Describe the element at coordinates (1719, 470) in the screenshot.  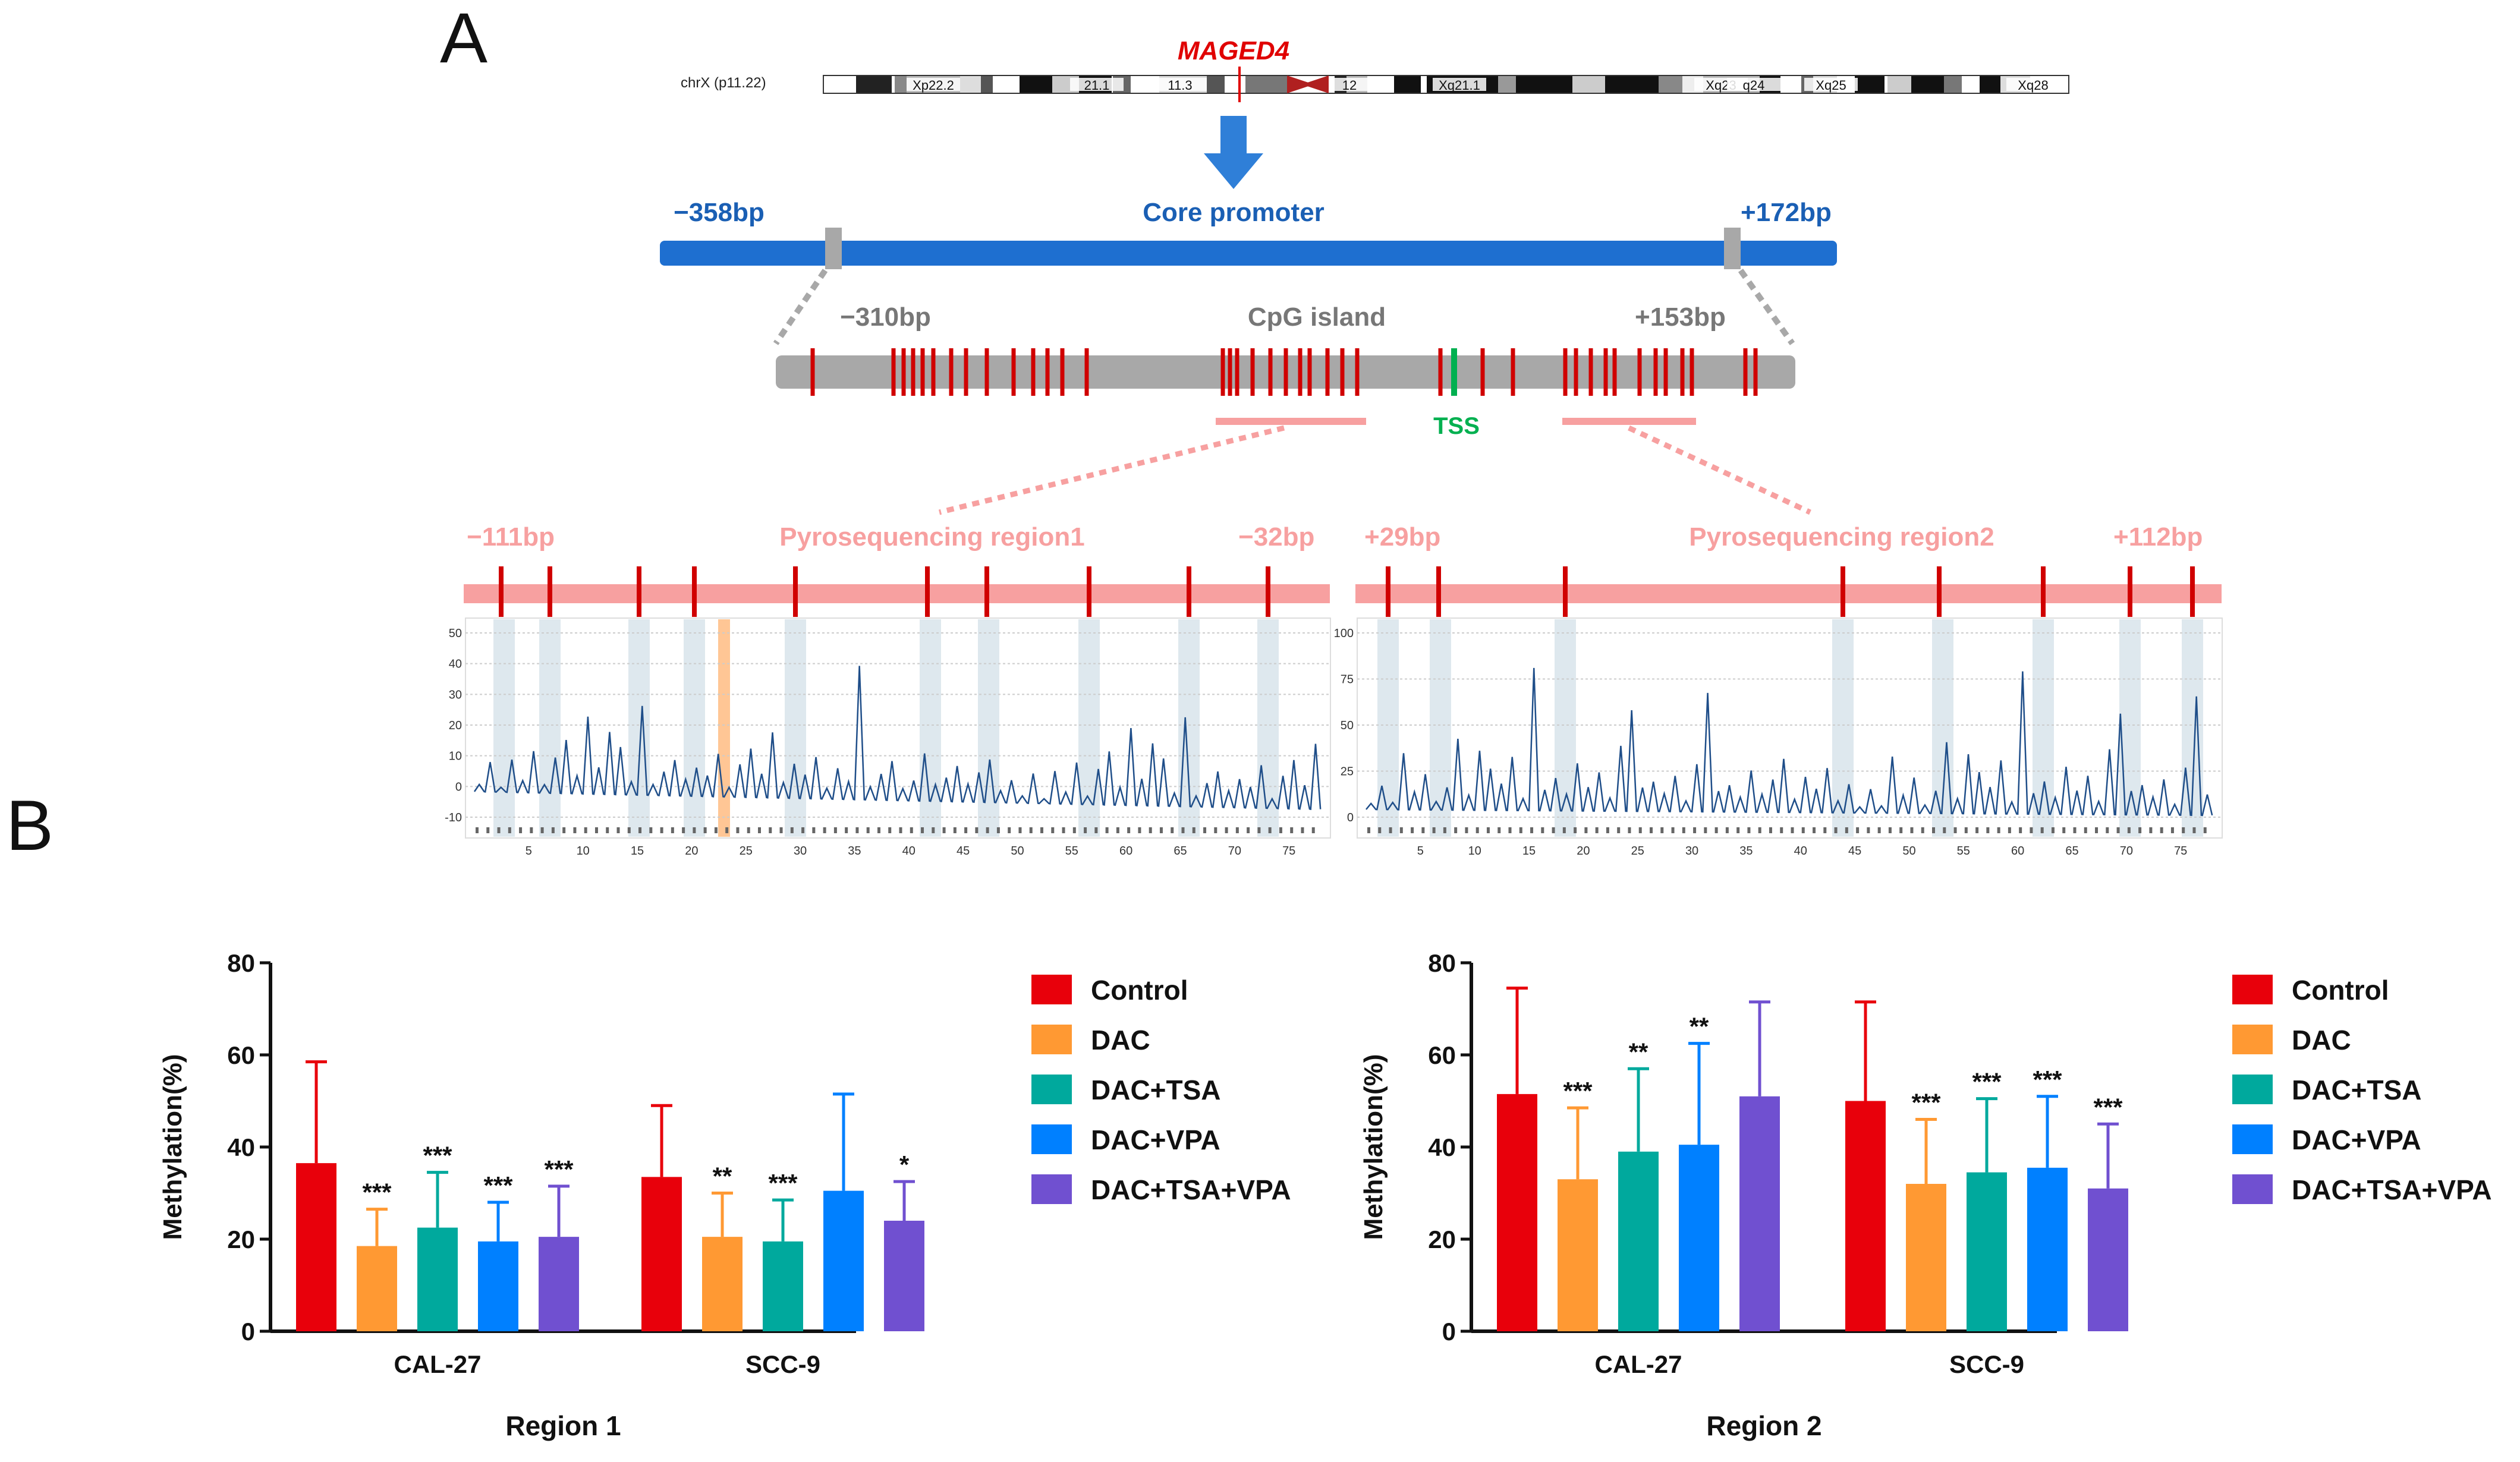
I see `region2-zoom-line` at that location.